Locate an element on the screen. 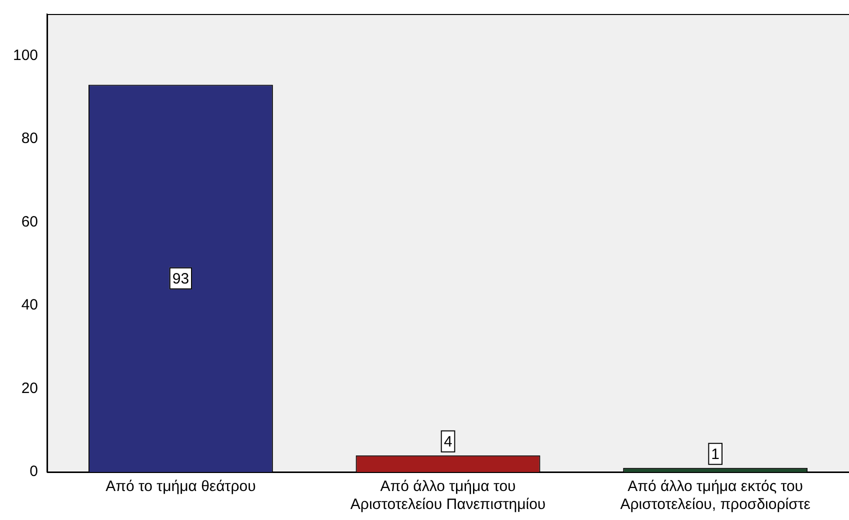 This screenshot has width=849, height=520. x-tick-label: Από άλλο τμήμα του Αριστοτελείου Πανεπιστημίου is located at coordinates (448, 496).